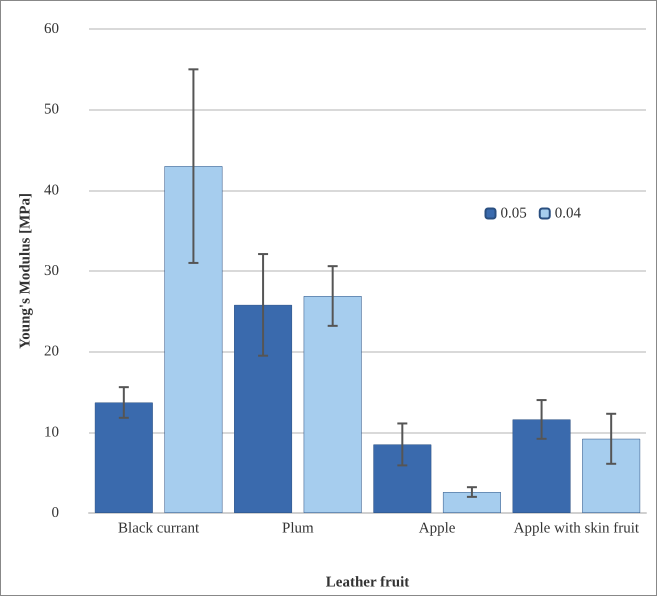 Image resolution: width=657 pixels, height=596 pixels. What do you see at coordinates (55, 513) in the screenshot?
I see `y-tick-label: 0` at bounding box center [55, 513].